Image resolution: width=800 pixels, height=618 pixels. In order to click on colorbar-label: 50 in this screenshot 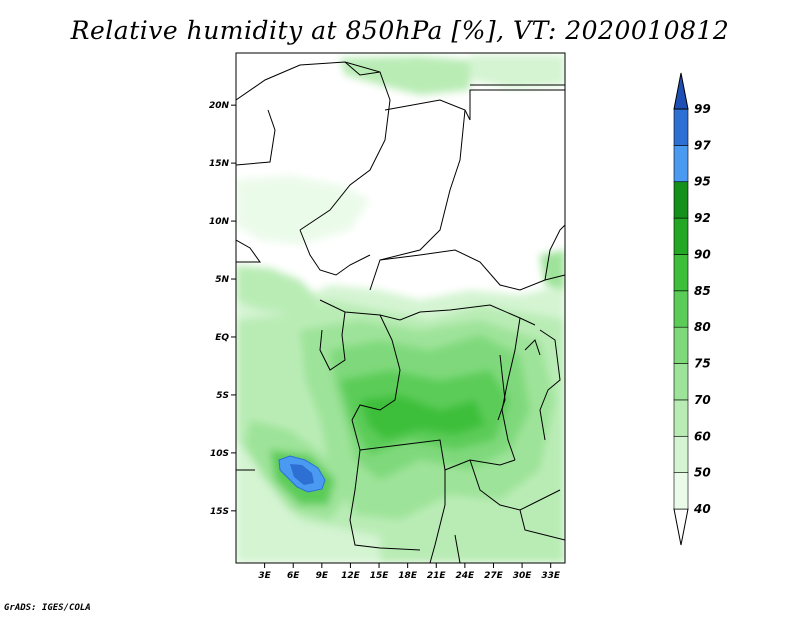, I will do `click(702, 473)`.